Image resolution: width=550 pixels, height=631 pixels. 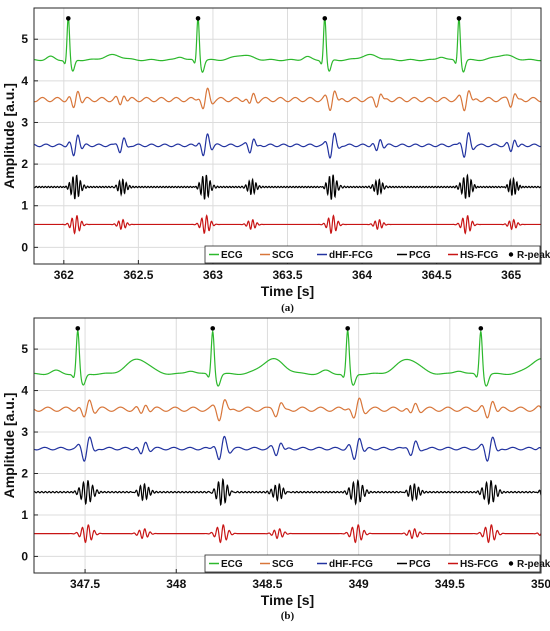 What do you see at coordinates (267, 584) in the screenshot?
I see `x-tick-label: 348.5` at bounding box center [267, 584].